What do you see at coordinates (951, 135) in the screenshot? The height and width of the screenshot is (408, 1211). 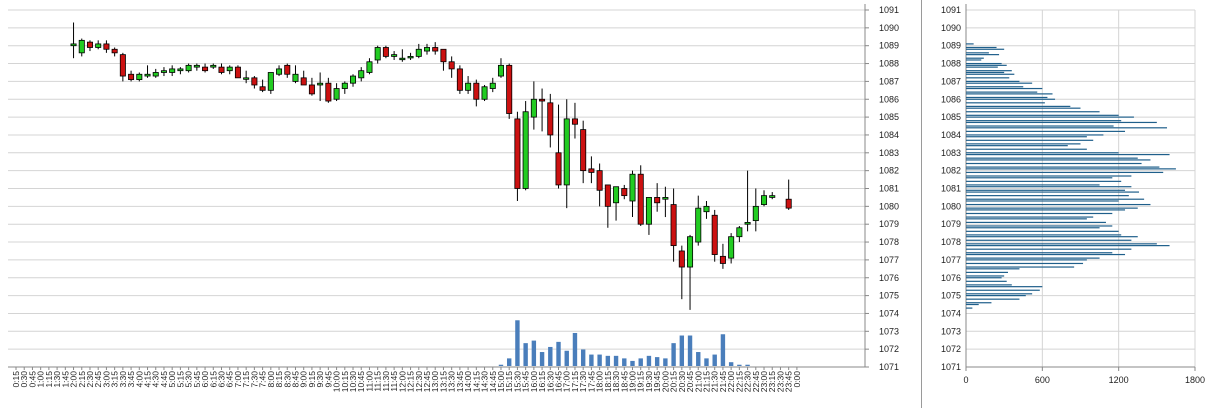 I see `profile-price-label: 1084` at bounding box center [951, 135].